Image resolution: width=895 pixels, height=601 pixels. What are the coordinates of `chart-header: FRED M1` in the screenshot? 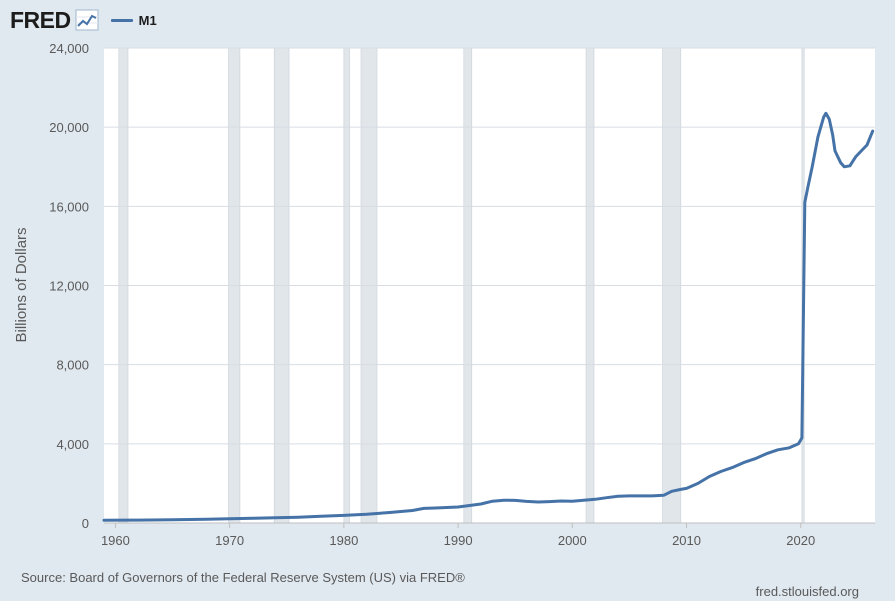 It's located at (83, 20).